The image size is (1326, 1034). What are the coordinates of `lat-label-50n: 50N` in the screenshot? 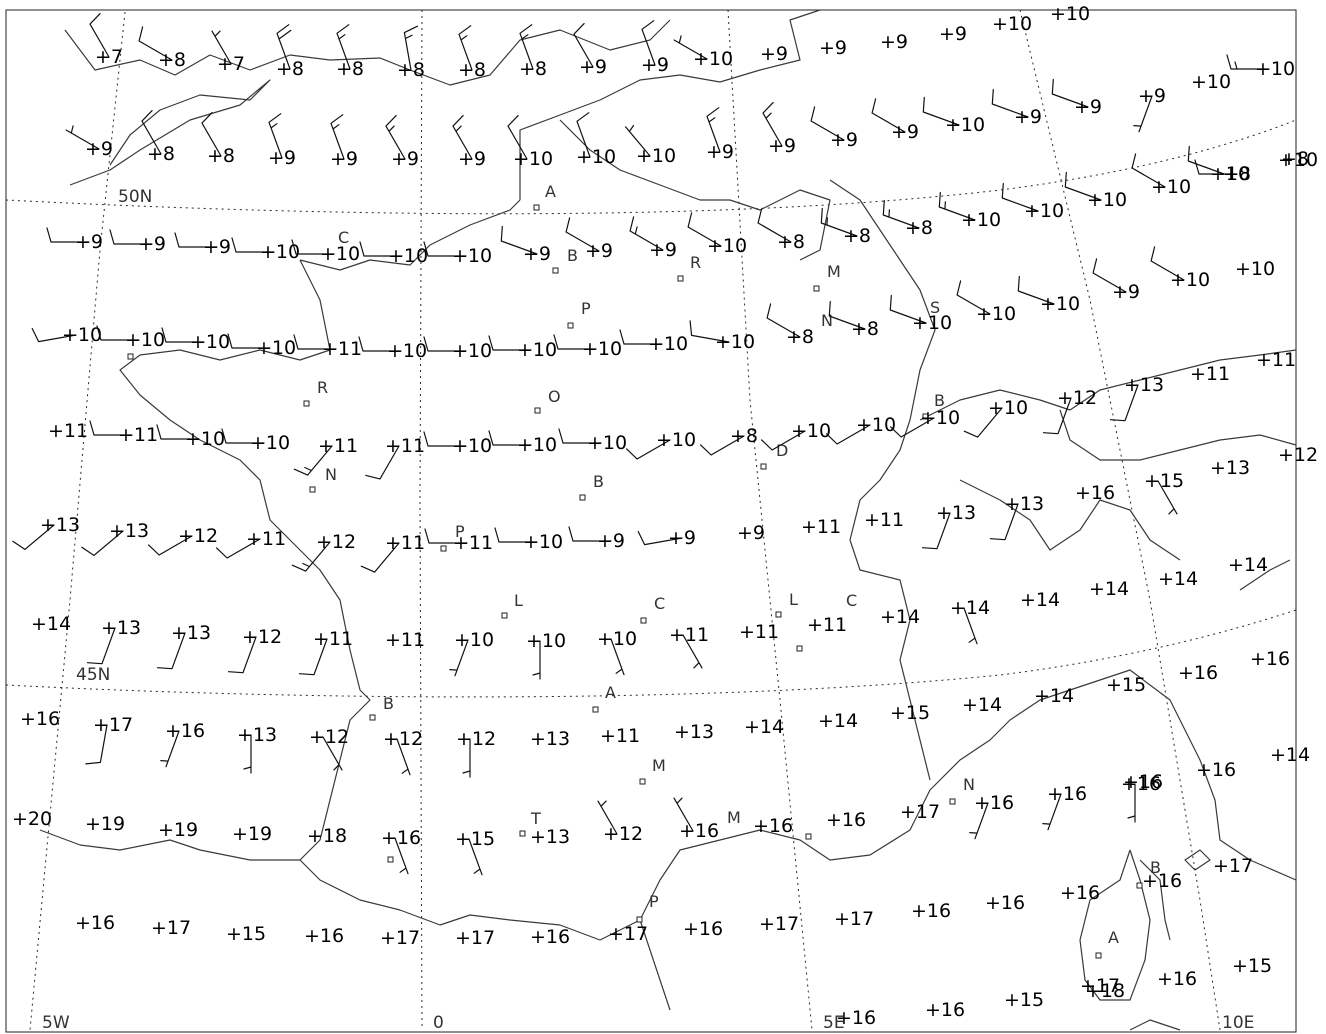 It's located at (135, 197).